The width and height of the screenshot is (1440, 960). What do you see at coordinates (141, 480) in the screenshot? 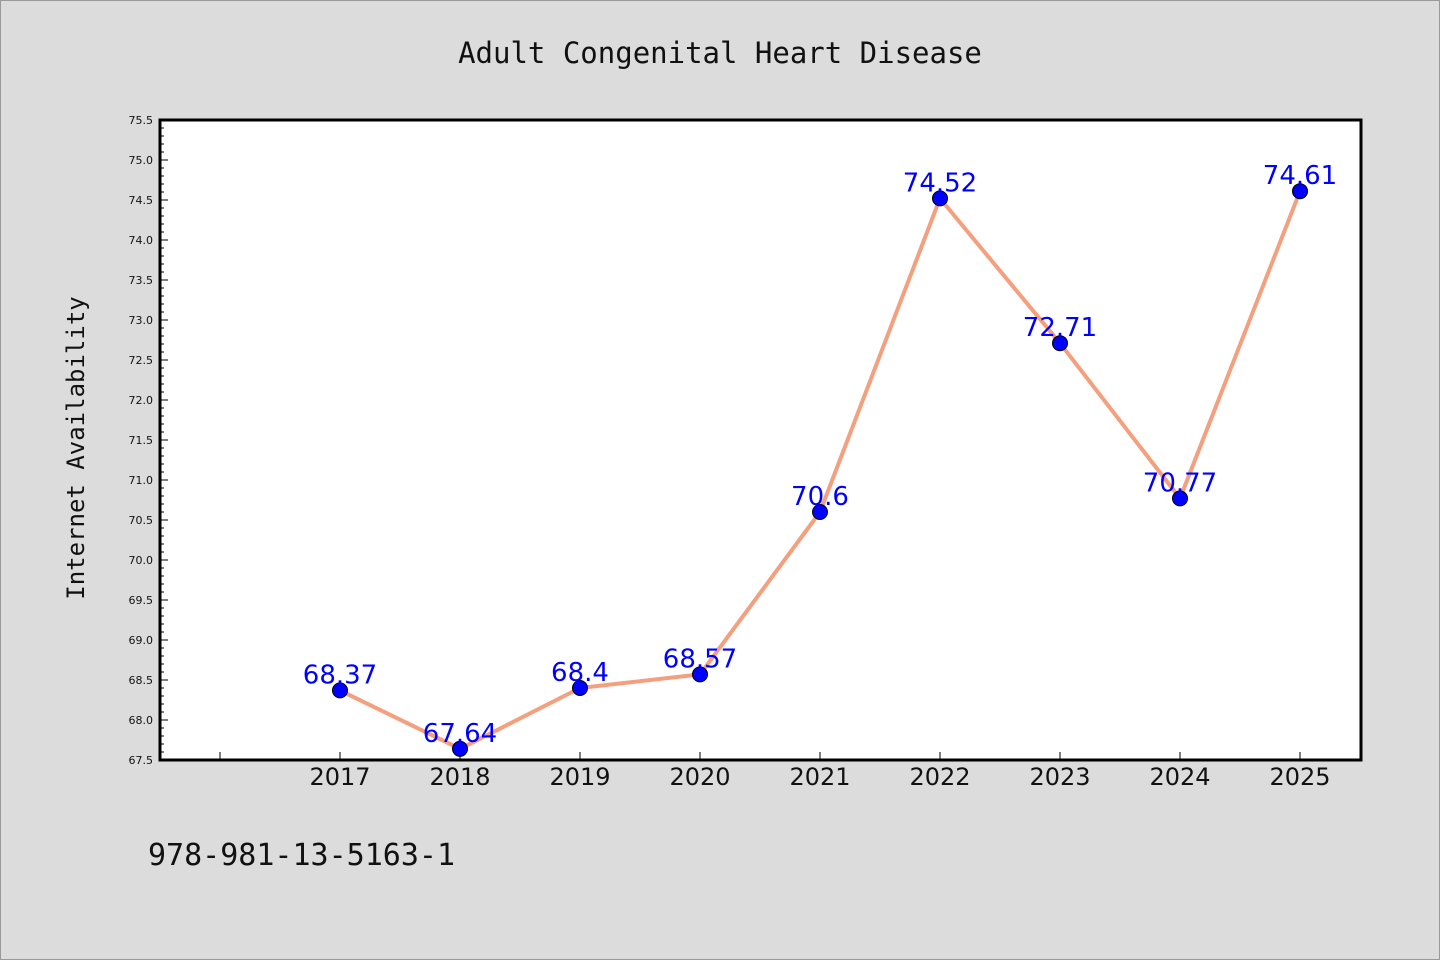
I see `y-tick-label: 71.0` at bounding box center [141, 480].